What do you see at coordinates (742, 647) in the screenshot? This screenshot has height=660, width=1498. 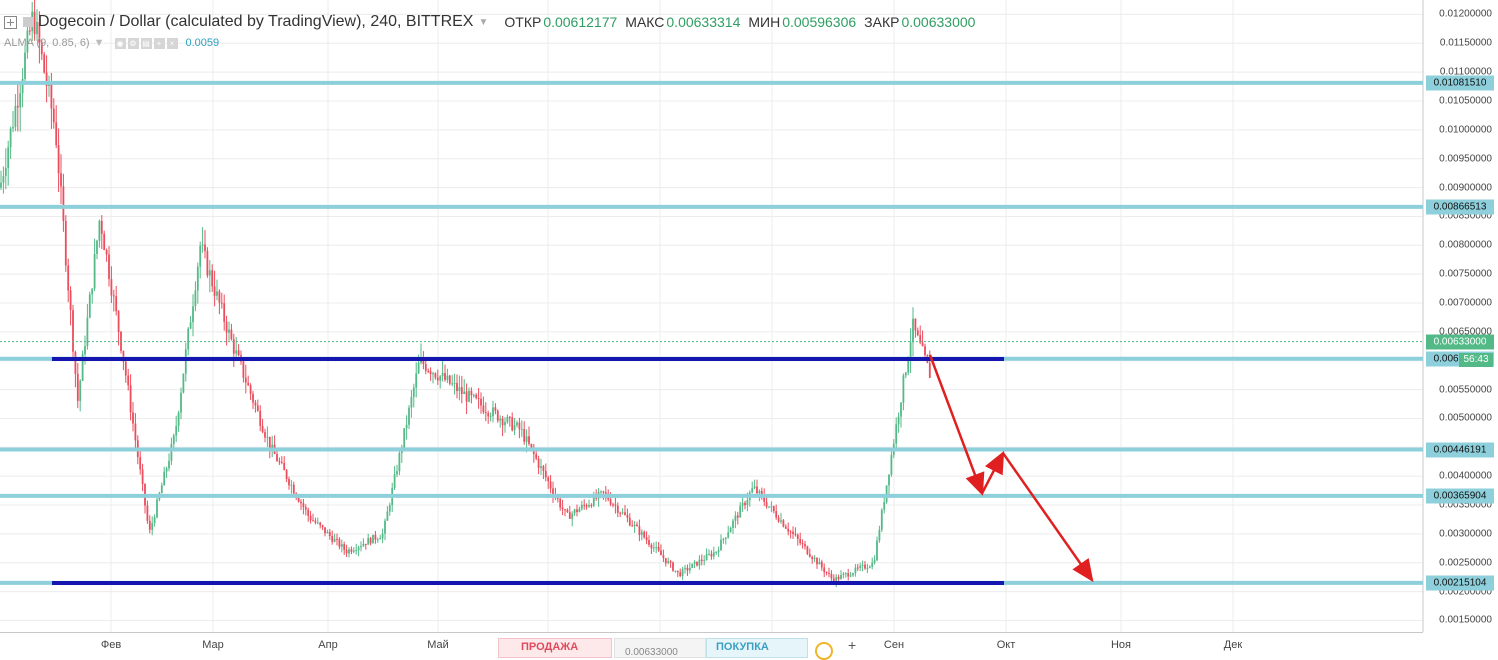 I see `buy-label: ПОКУПКА` at bounding box center [742, 647].